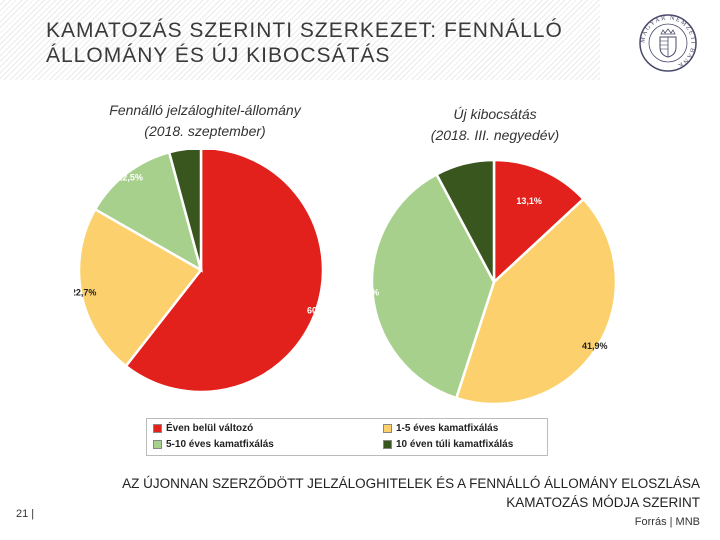 The height and width of the screenshot is (540, 720). I want to click on pie-title-left-line-2: (2018. szeptember), so click(205, 131).